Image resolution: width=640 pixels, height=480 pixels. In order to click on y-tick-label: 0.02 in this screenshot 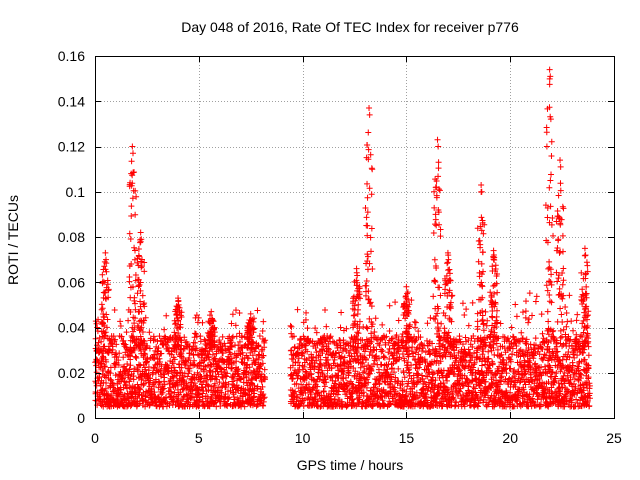, I will do `click(71, 373)`.